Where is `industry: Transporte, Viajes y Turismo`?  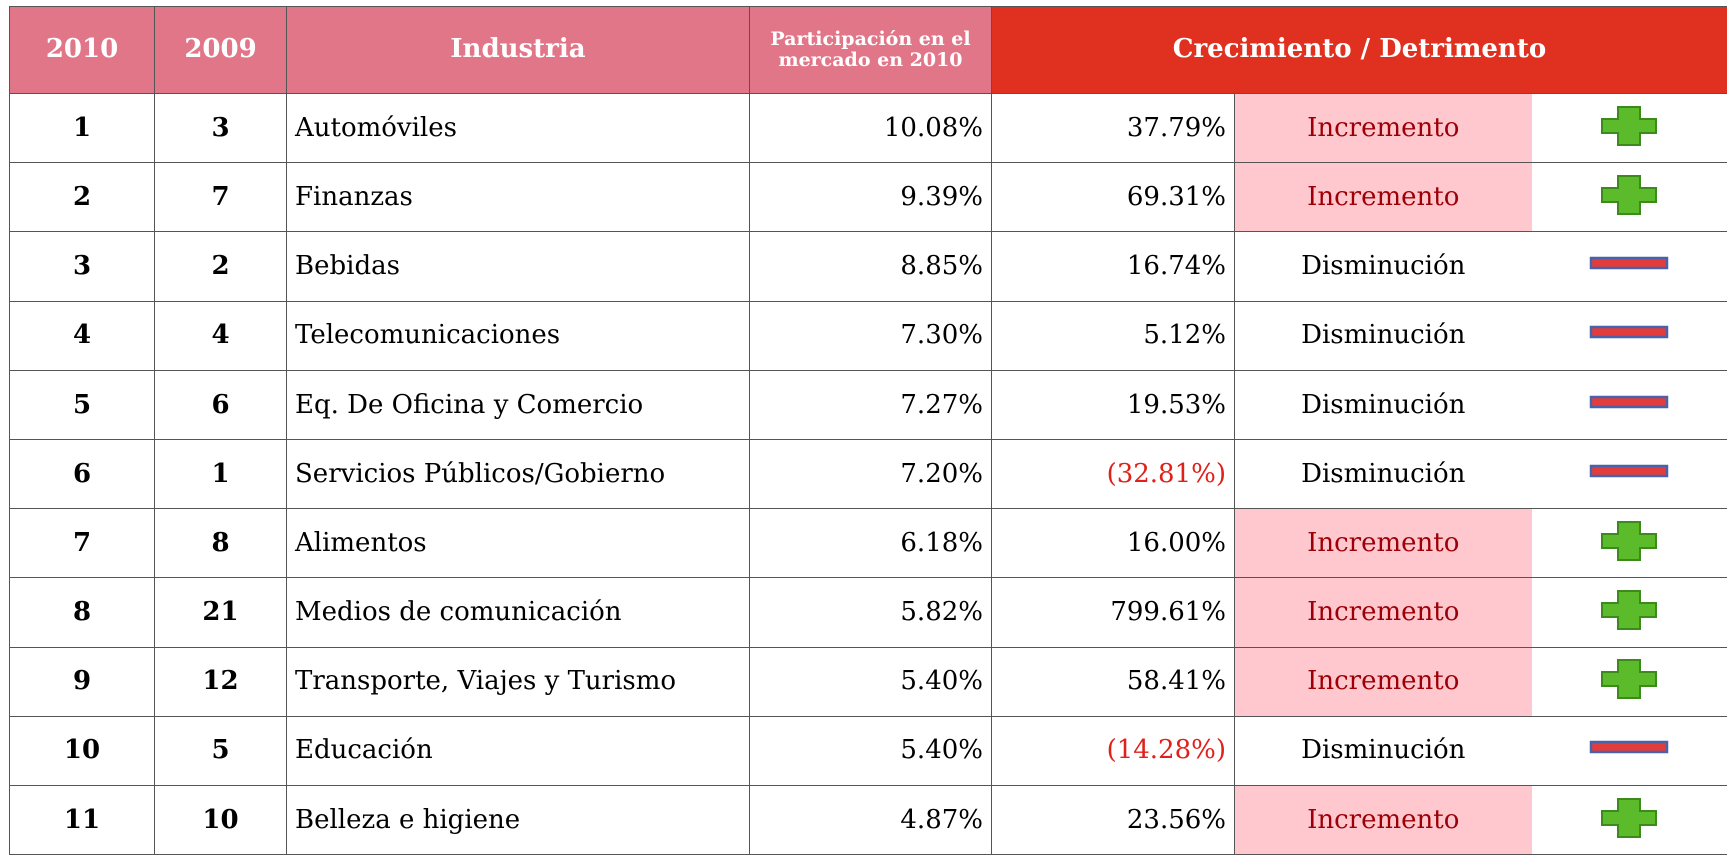 industry: Transporte, Viajes y Turismo is located at coordinates (518, 681).